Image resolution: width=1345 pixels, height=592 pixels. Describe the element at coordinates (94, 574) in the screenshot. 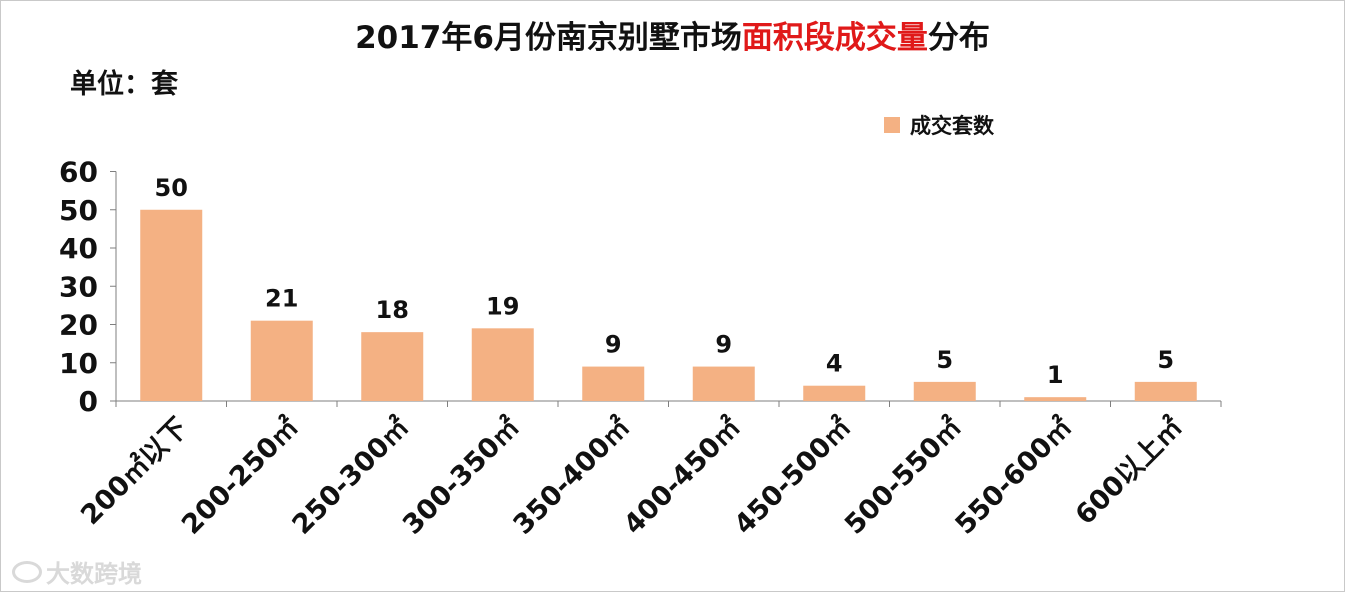

I see `watermark-text: 大数跨境` at that location.